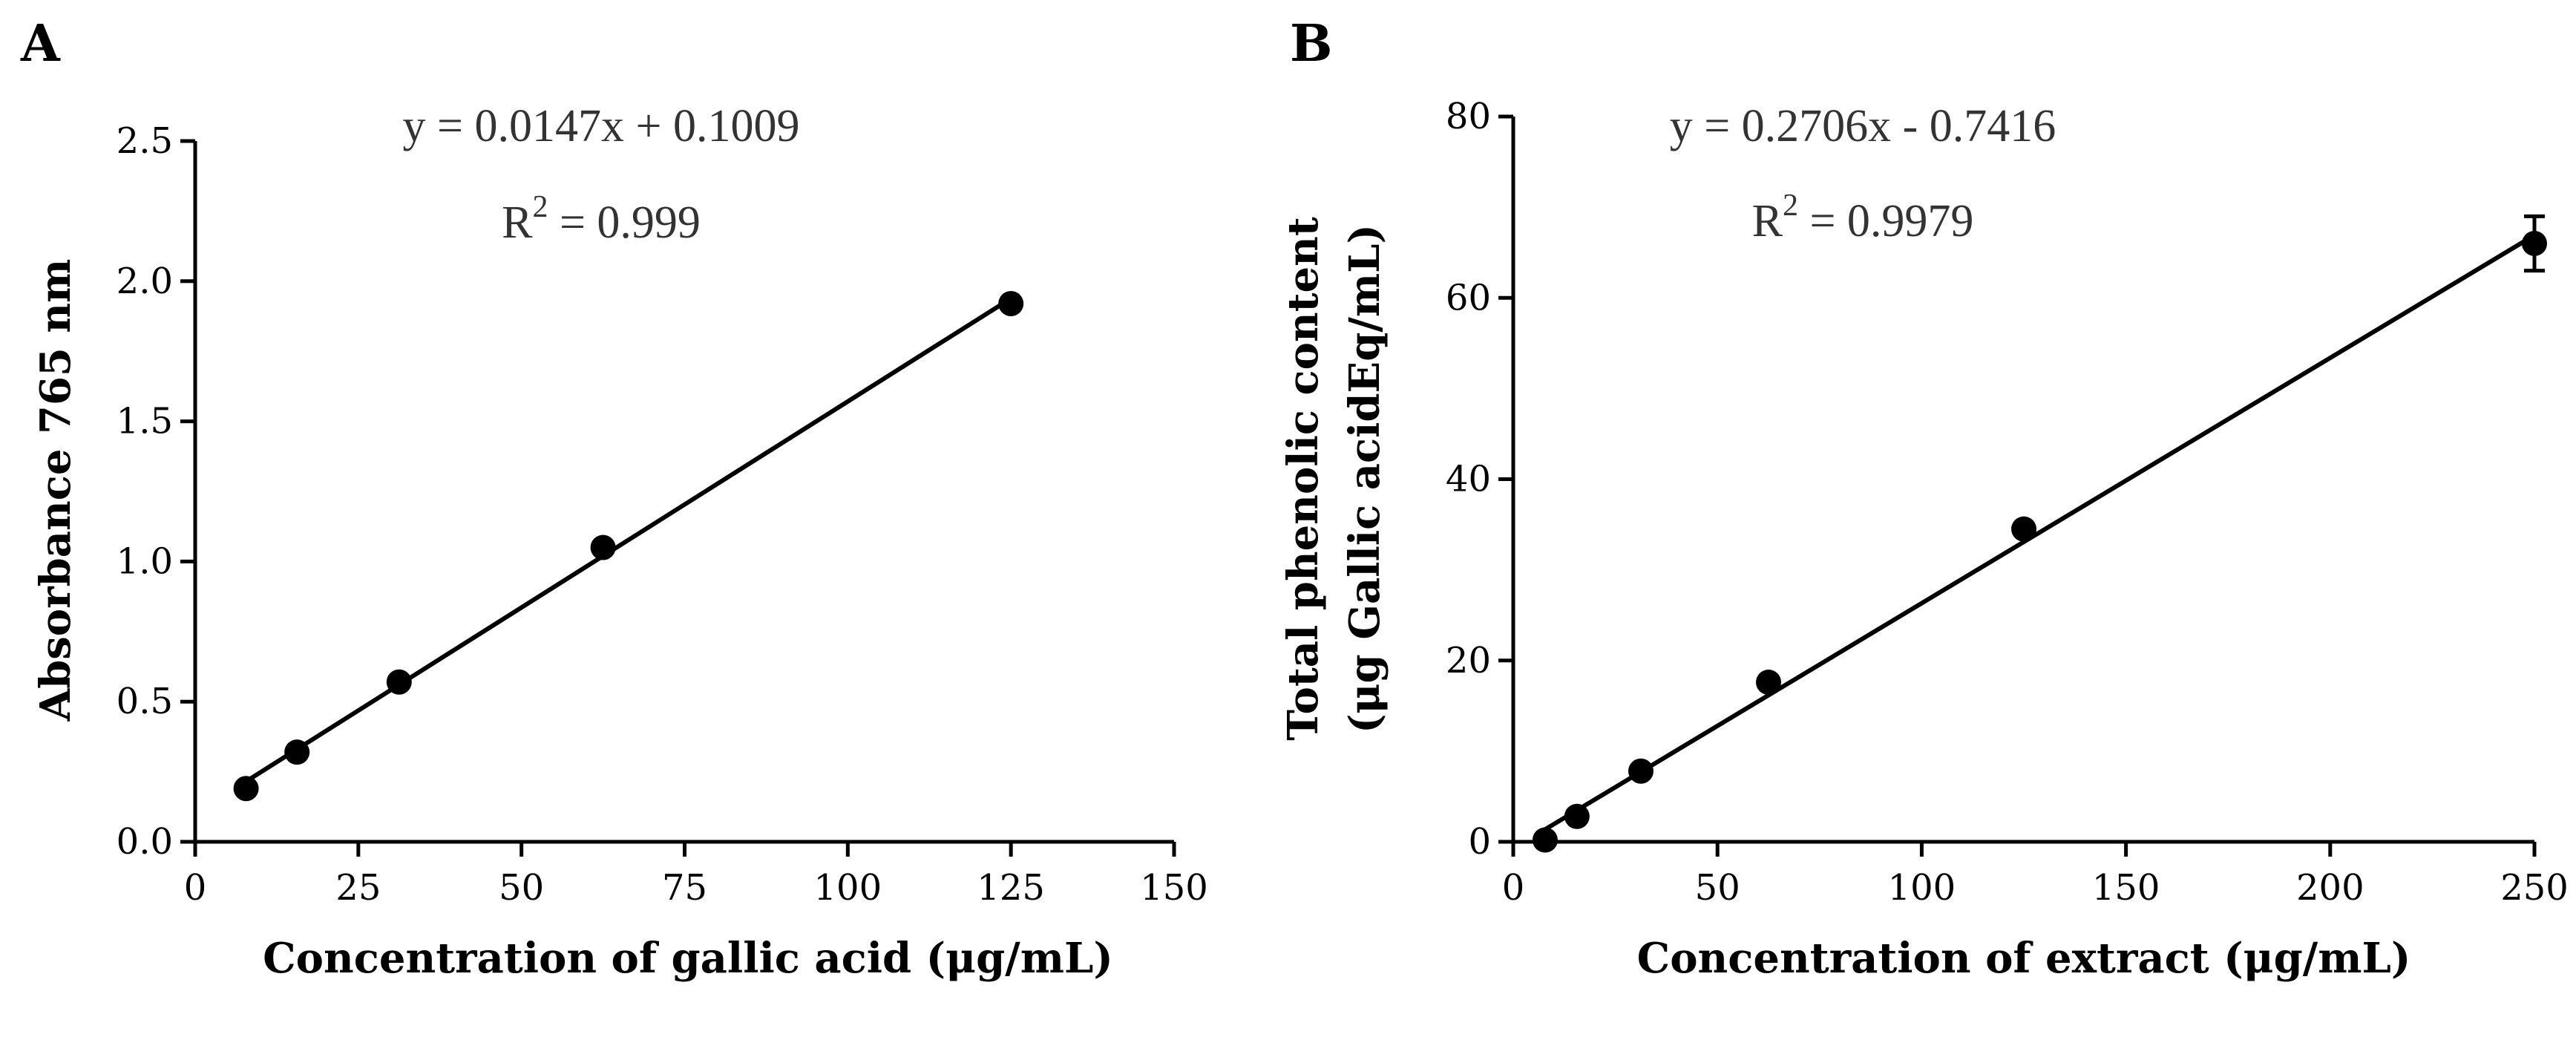  I want to click on panel-b-y-label-line2: (μg Gallic acidEq/mL), so click(1364, 479).